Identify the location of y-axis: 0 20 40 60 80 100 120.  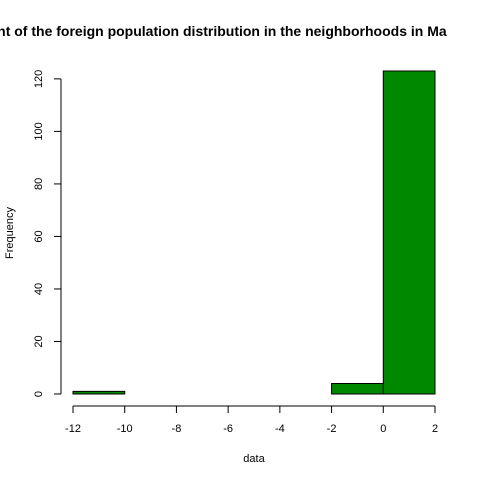
(47, 233).